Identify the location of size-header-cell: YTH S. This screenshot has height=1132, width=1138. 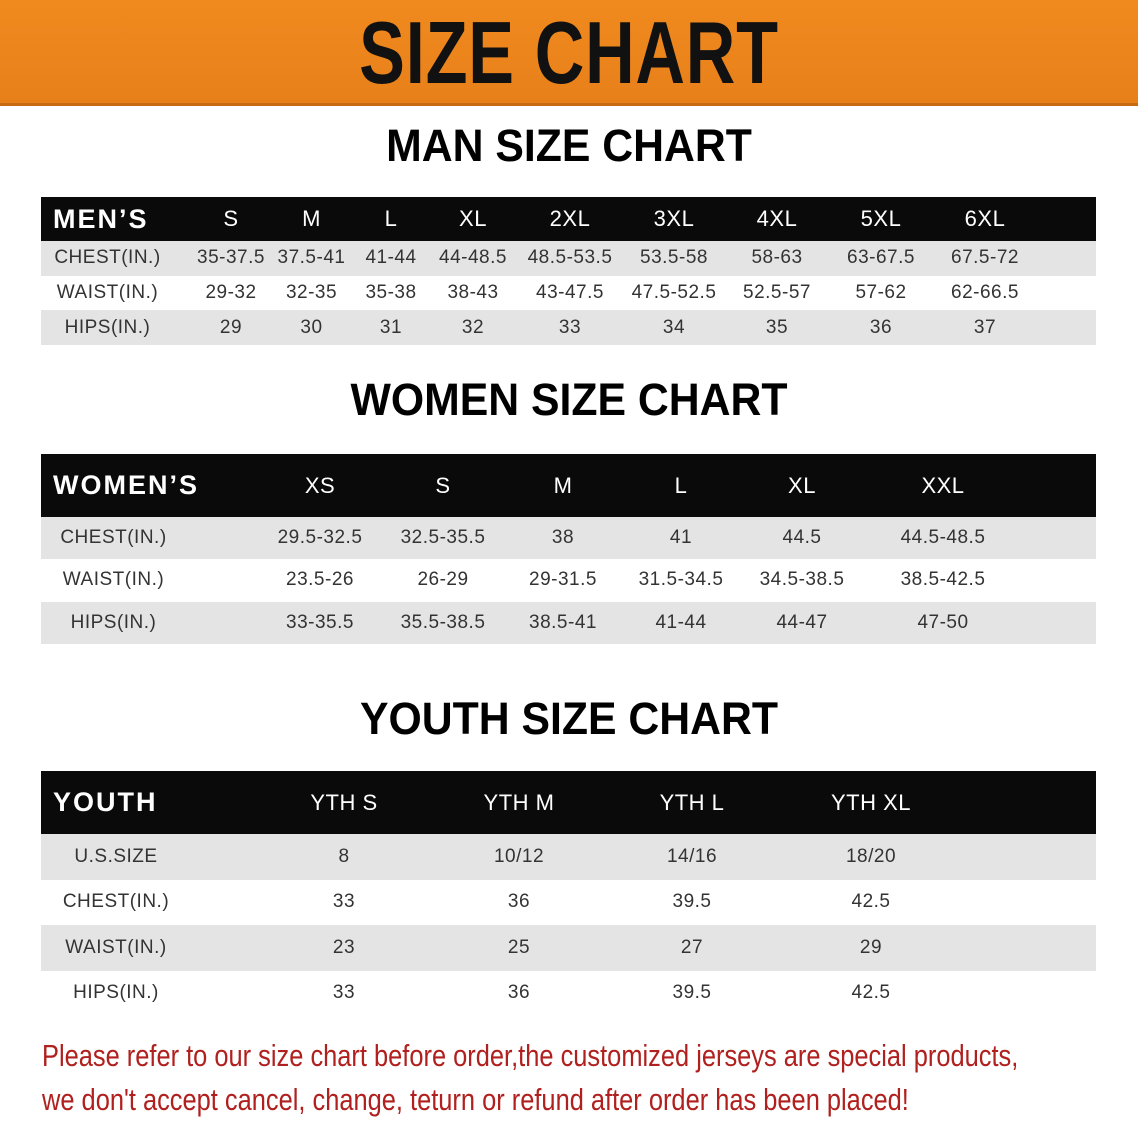
(344, 802).